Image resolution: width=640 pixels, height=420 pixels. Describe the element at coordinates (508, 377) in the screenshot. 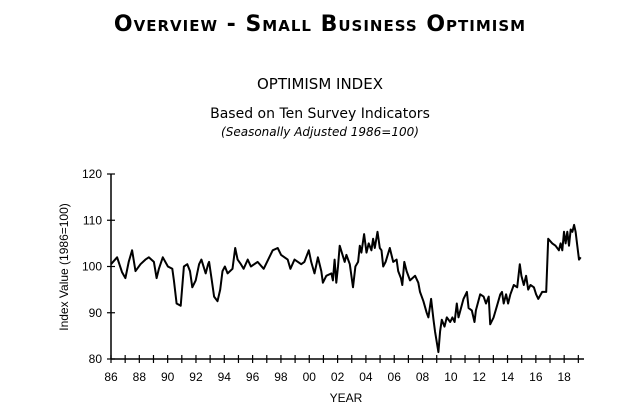

I see `x-tick-label: 14` at that location.